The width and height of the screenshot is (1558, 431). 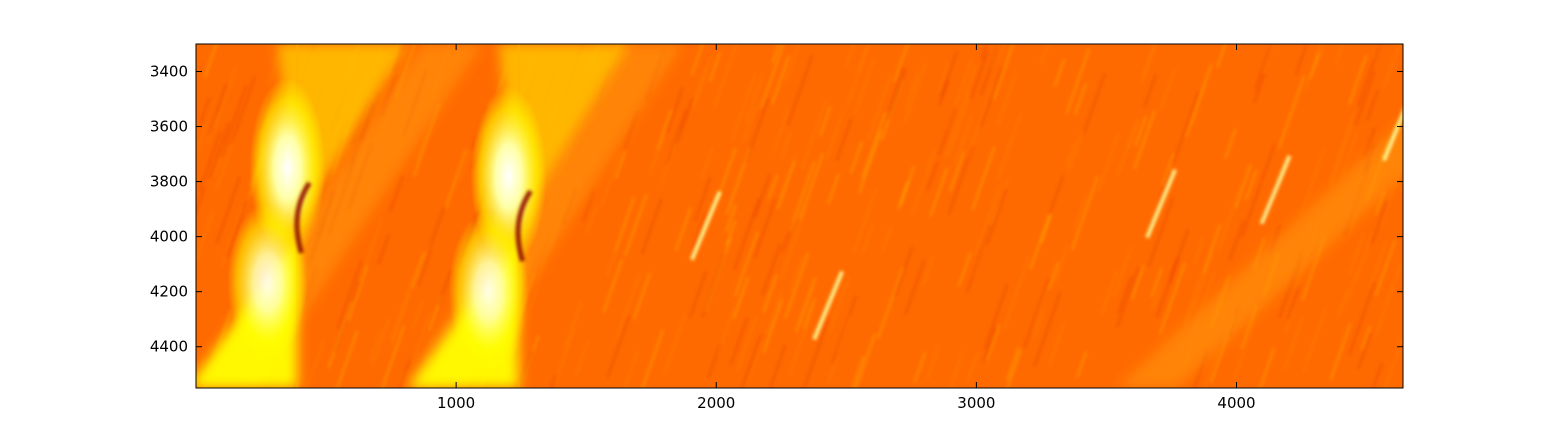 I want to click on x-tick-label: 3000, so click(x=976, y=403).